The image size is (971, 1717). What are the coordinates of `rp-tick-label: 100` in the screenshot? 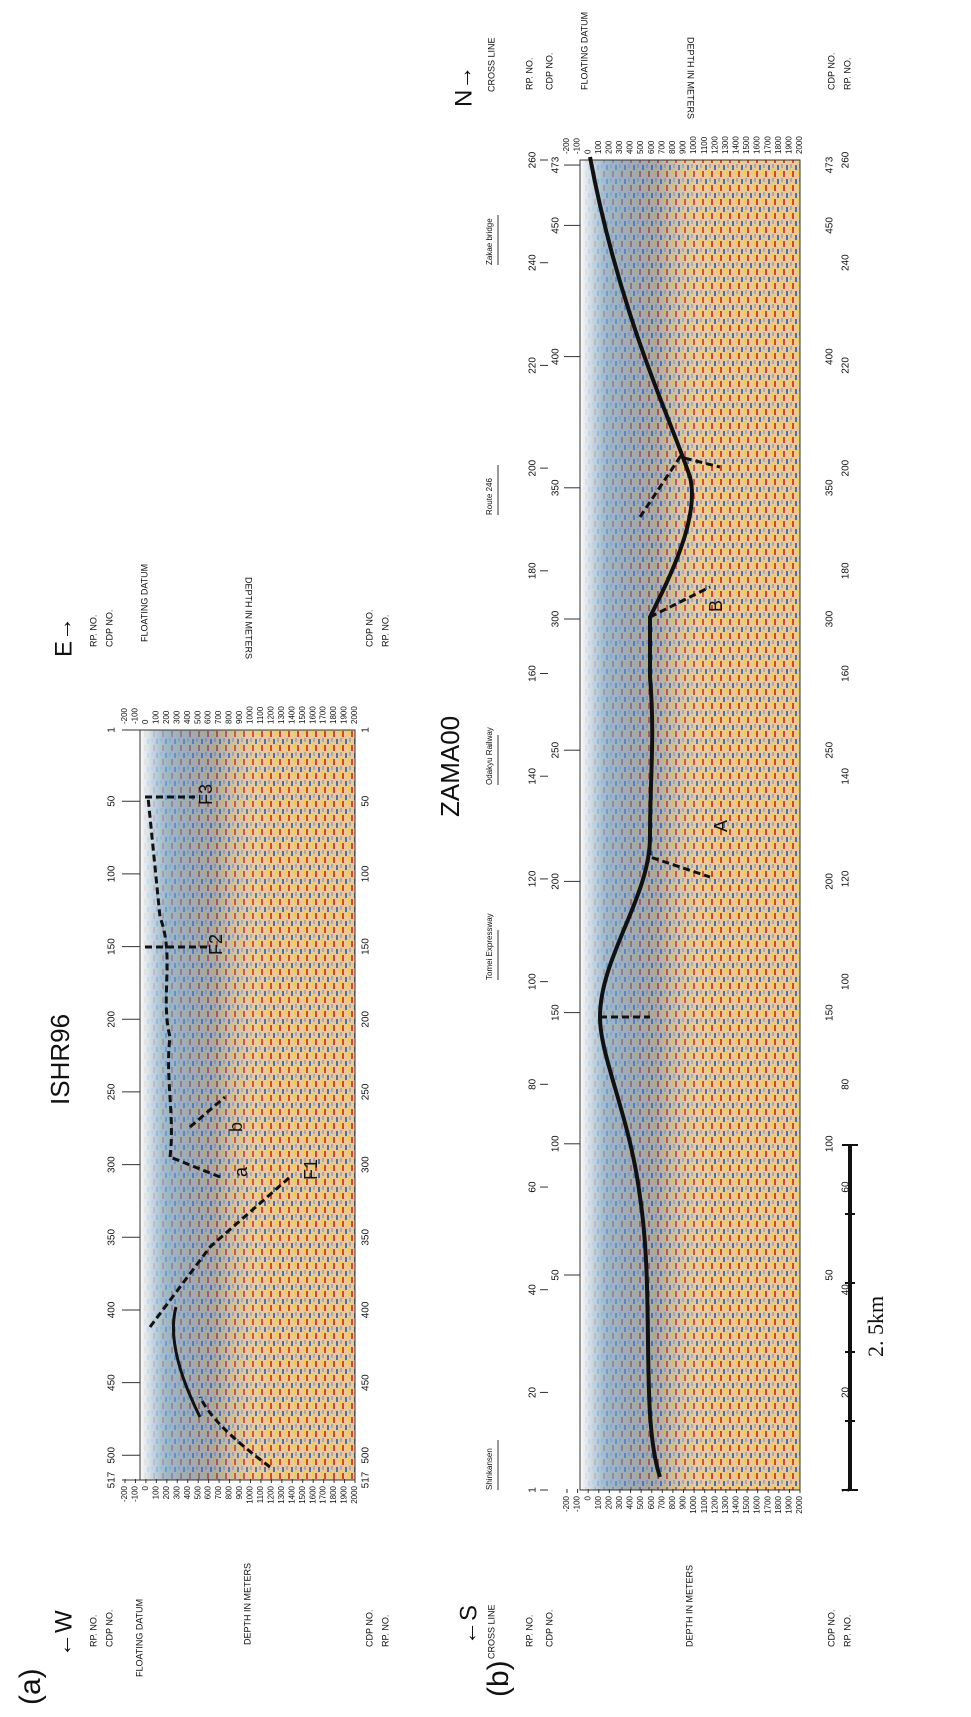 It's located at (533, 981).